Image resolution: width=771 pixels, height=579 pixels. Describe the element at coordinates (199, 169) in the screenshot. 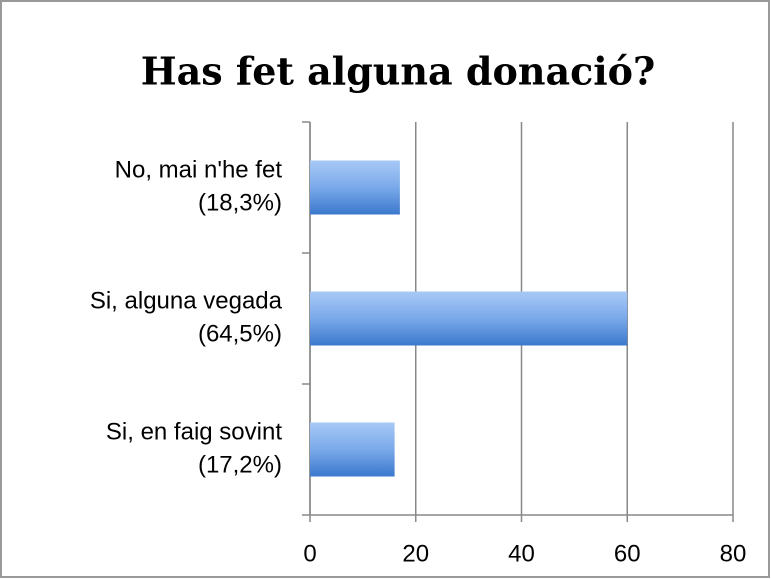

I see `y-tick-label: No, mai n'he fet` at that location.